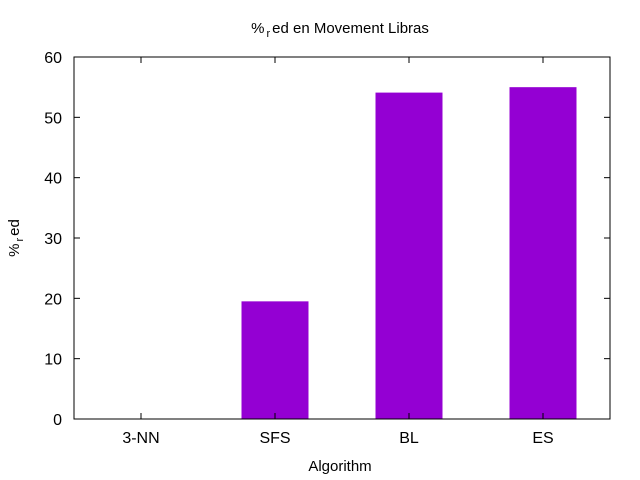 Image resolution: width=640 pixels, height=480 pixels. Describe the element at coordinates (53, 299) in the screenshot. I see `y-tick-label: 20` at that location.